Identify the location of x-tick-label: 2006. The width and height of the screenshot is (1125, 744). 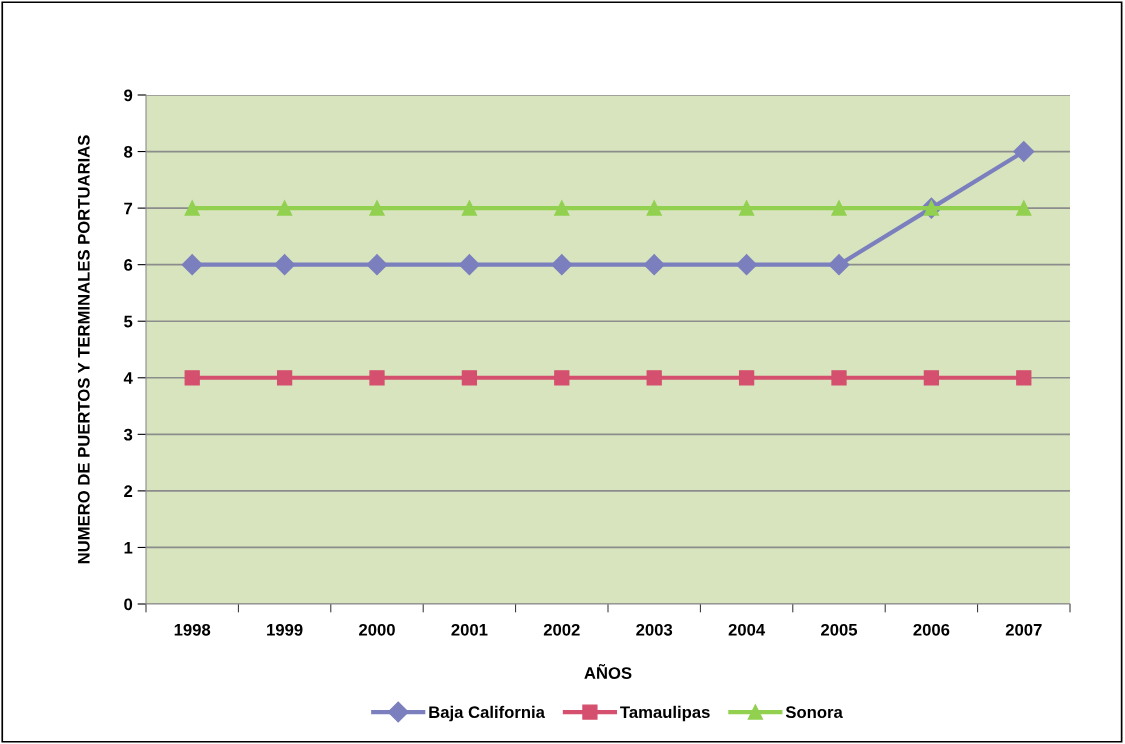
(931, 629).